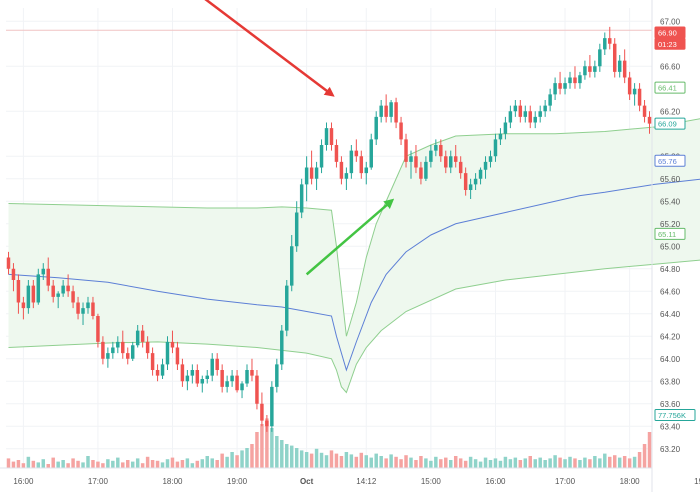  Describe the element at coordinates (670, 359) in the screenshot. I see `y-tick-label: 64.00` at that location.